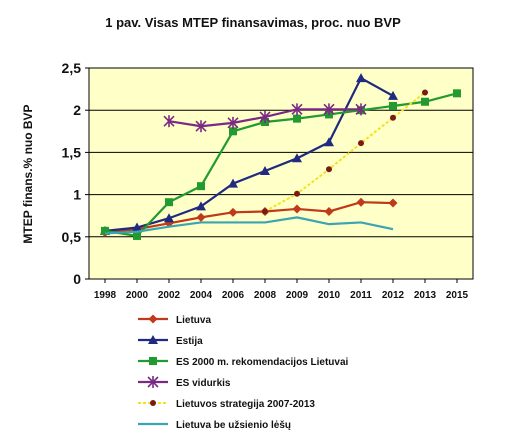  I want to click on legend-item: ES vidurkis, so click(184, 382).